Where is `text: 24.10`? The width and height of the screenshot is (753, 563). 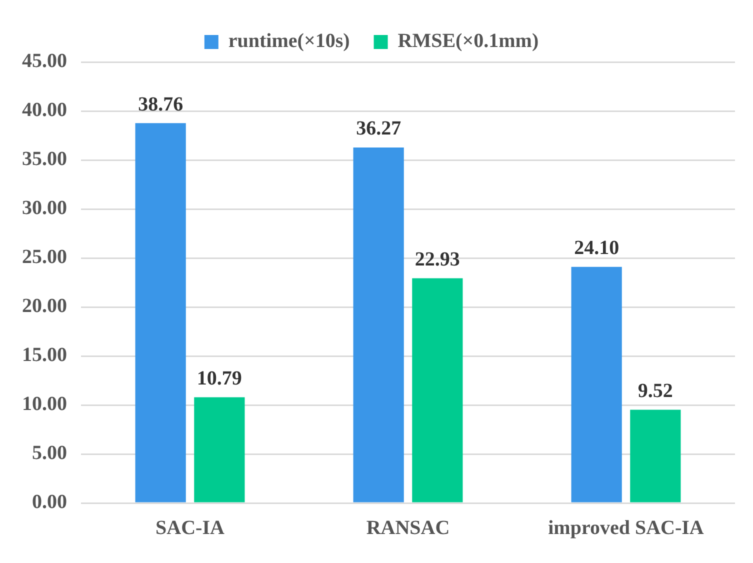 text: 24.10 is located at coordinates (597, 247).